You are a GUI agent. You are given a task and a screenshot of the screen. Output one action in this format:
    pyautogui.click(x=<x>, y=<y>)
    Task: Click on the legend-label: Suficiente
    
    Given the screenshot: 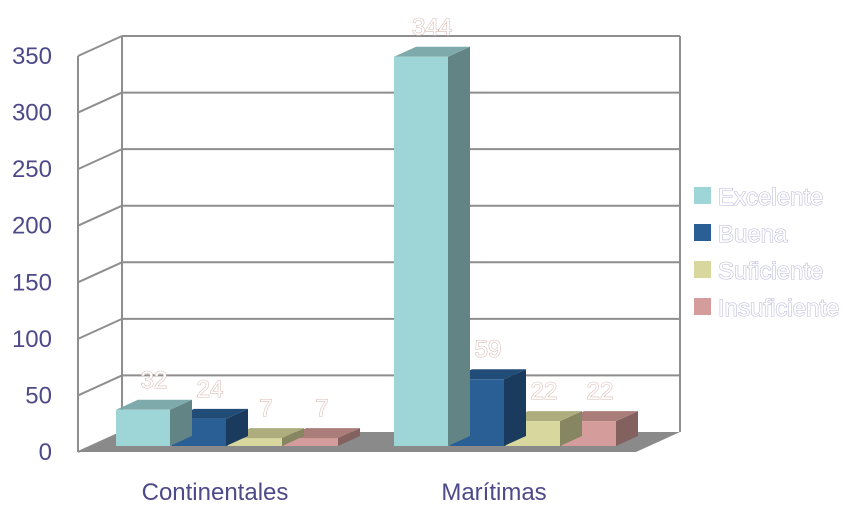 What is the action you would take?
    pyautogui.click(x=770, y=271)
    